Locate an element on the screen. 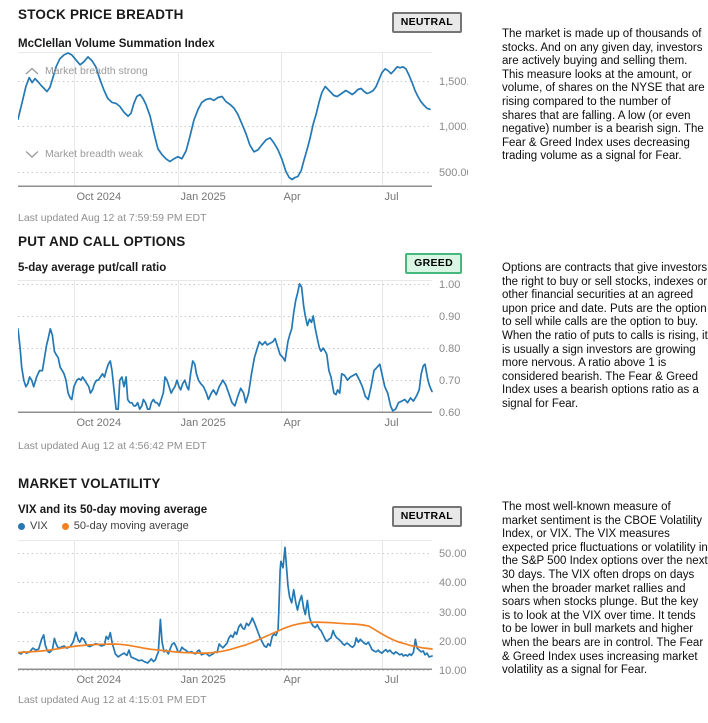 The height and width of the screenshot is (723, 708). annotation-market-breadth-strong: Market breadth strong is located at coordinates (86, 71).